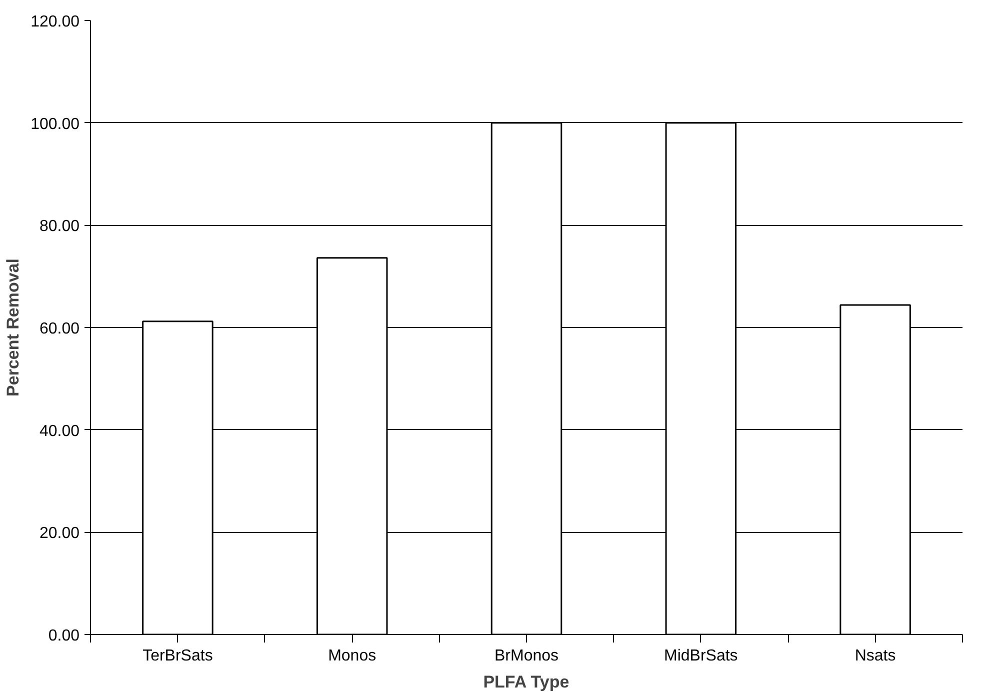 The image size is (982, 694). I want to click on y-tick-label: 100.00, so click(55, 124).